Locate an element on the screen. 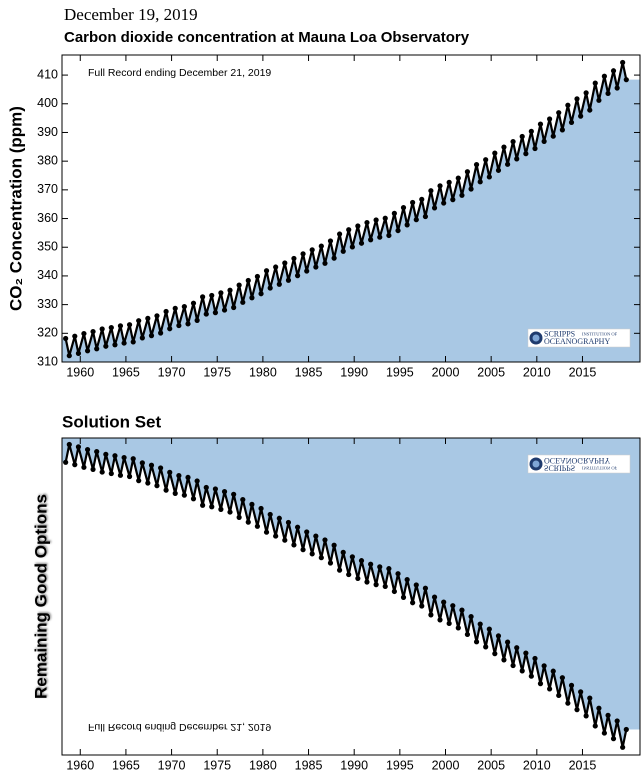 The height and width of the screenshot is (775, 644). y-axis-label: CO₂ Concentration (ppm) is located at coordinates (15, 208).